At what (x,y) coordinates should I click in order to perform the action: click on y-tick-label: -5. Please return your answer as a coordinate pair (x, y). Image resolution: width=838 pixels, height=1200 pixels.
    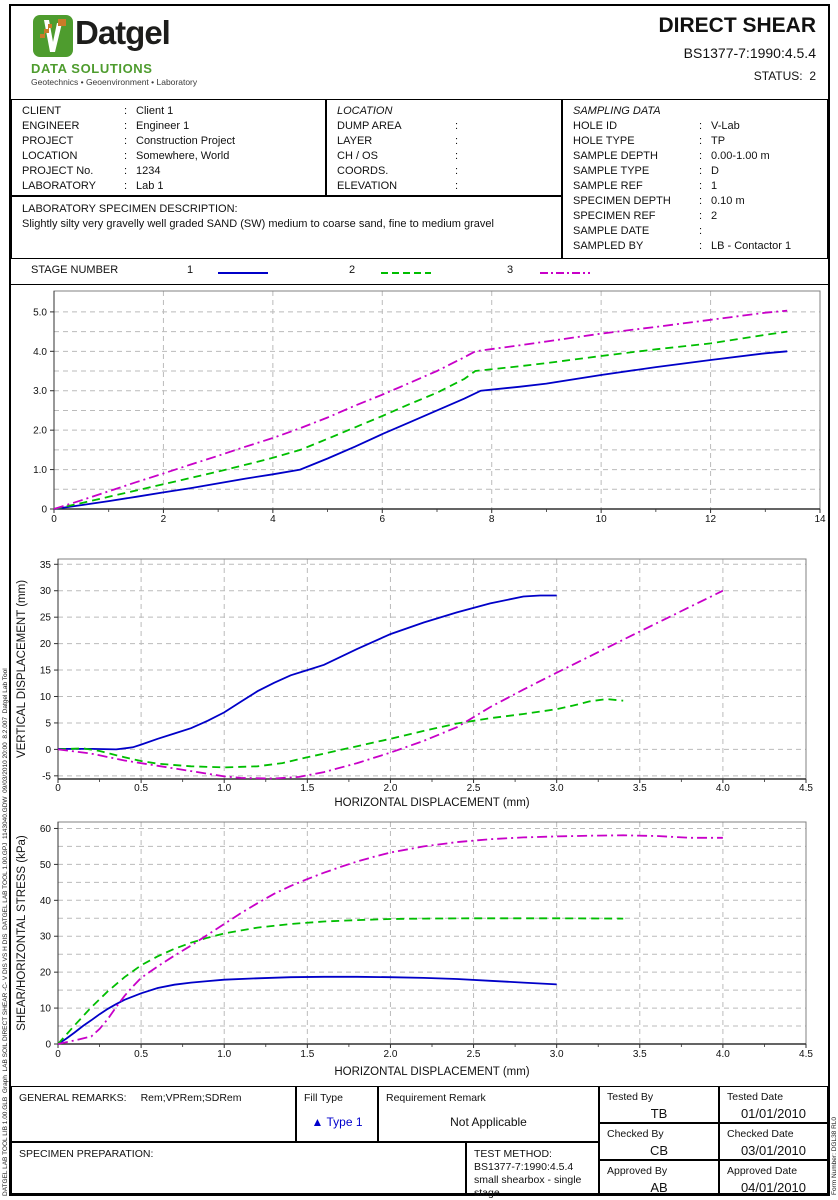
    Looking at the image, I should click on (46, 776).